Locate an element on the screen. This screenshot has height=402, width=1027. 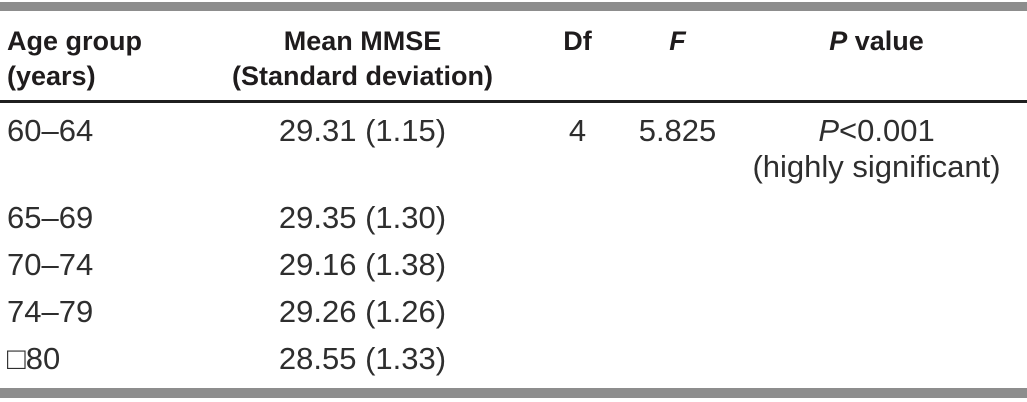
header-age-group-line2: (years) is located at coordinates (51, 76).